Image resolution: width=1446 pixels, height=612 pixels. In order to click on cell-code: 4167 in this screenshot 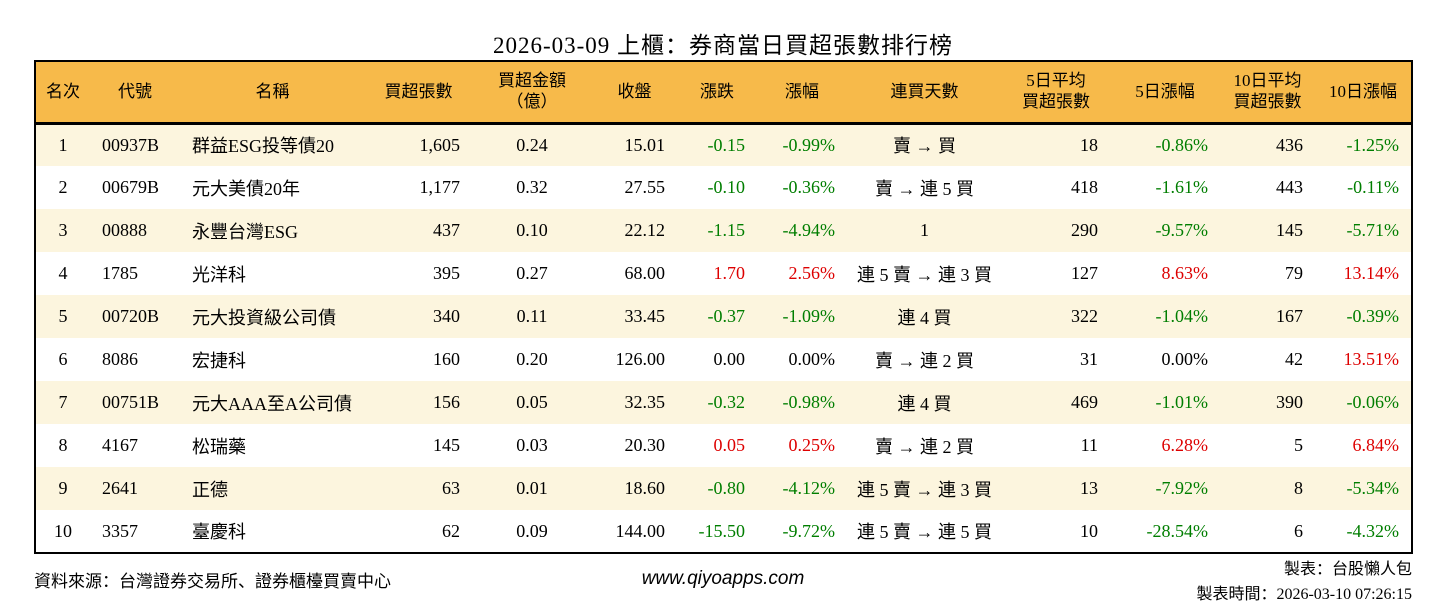, I will do `click(120, 445)`.